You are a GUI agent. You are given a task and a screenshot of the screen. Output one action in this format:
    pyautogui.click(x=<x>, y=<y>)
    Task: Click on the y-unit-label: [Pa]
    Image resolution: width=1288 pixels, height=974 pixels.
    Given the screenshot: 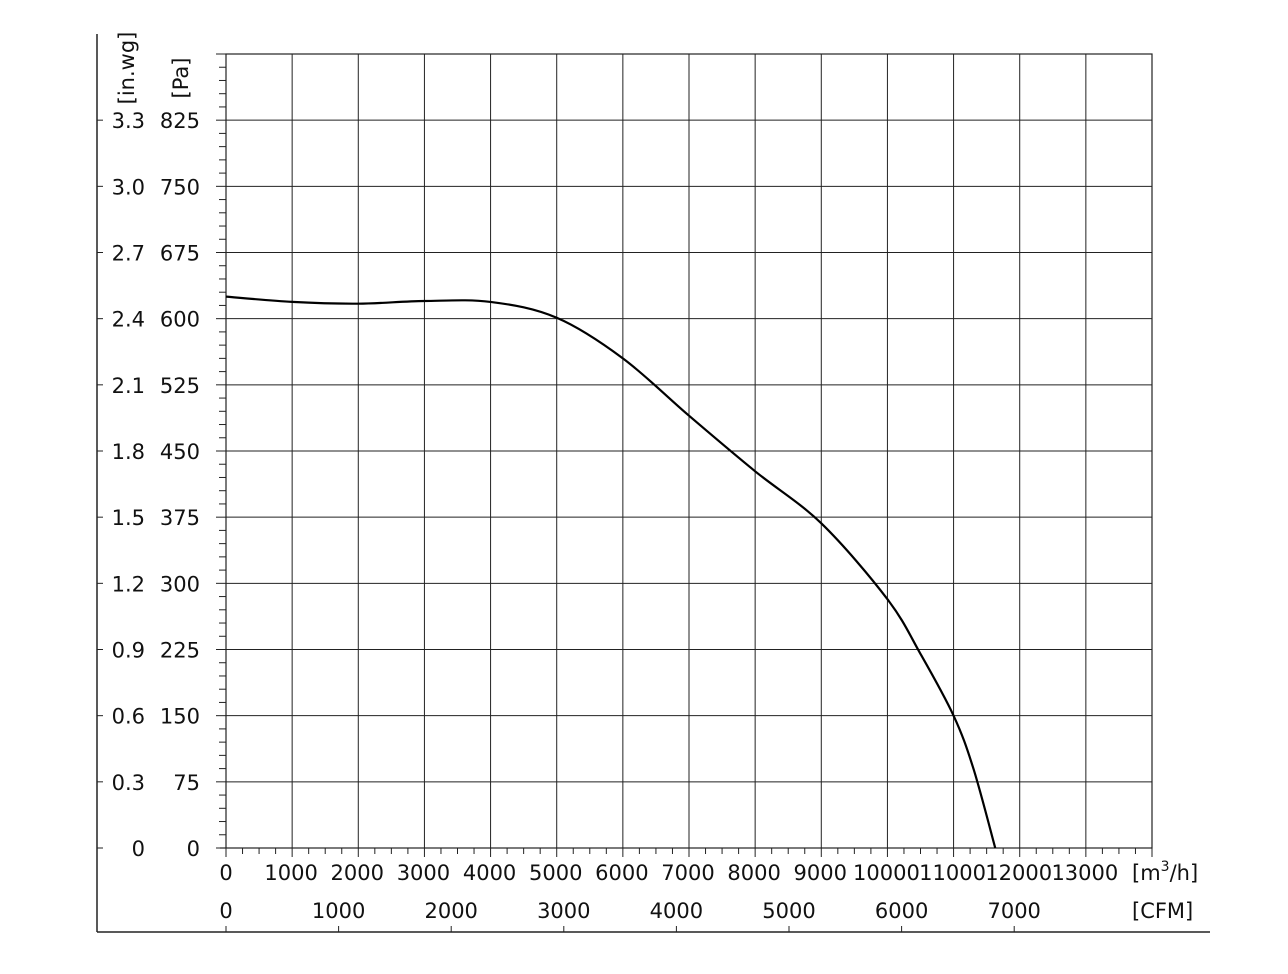 What is the action you would take?
    pyautogui.click(x=181, y=78)
    